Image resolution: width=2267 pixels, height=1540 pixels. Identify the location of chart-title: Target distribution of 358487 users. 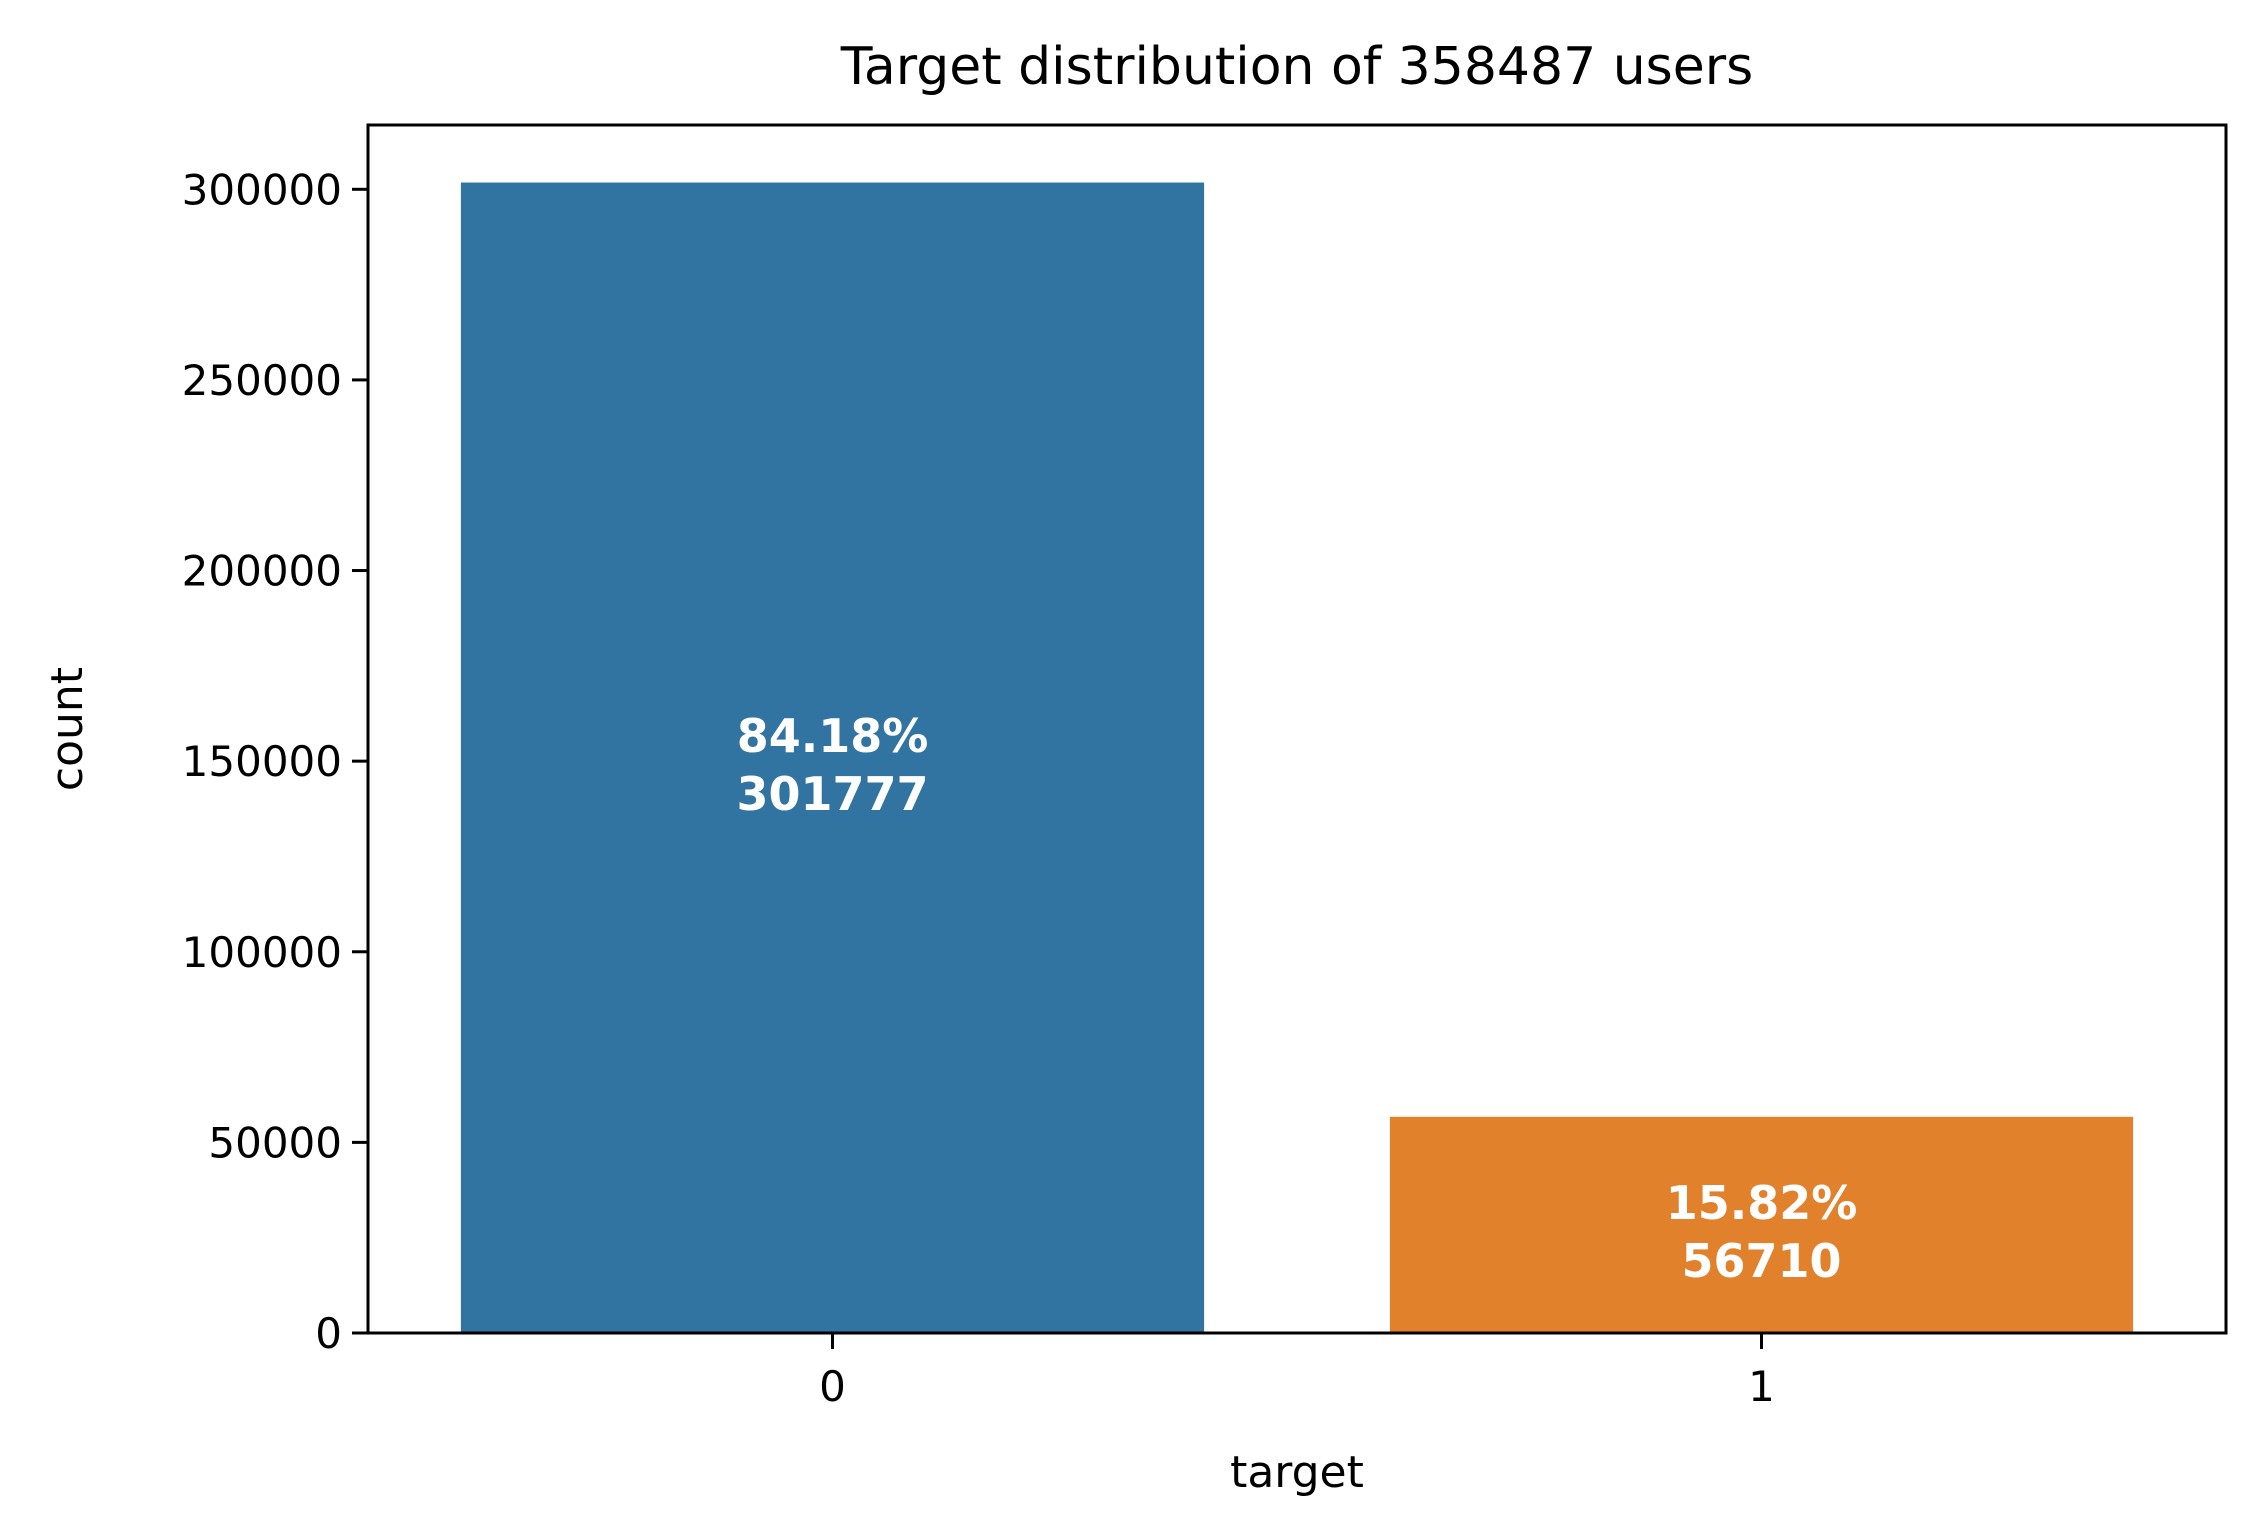
(1296, 67).